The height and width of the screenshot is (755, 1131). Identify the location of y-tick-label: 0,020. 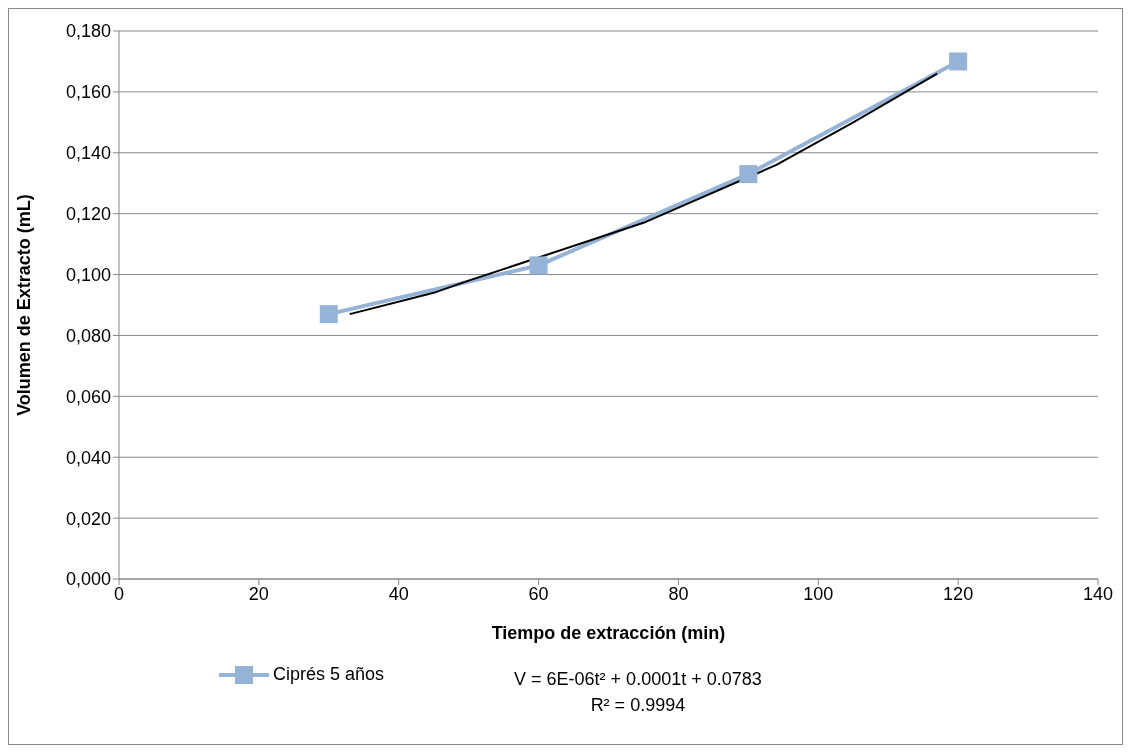
(88, 518).